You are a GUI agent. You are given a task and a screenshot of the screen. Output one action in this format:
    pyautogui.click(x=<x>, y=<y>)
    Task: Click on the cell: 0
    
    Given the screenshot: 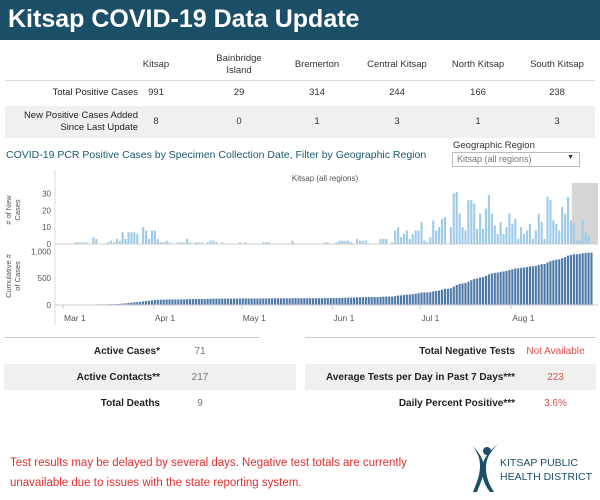 What is the action you would take?
    pyautogui.click(x=239, y=121)
    